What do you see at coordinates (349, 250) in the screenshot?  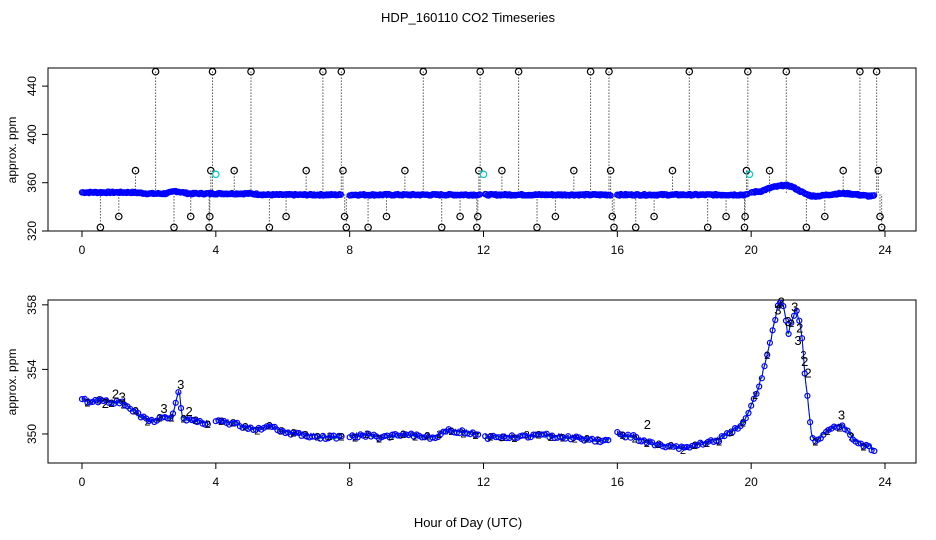 I see `top-x-tick-label: 8` at bounding box center [349, 250].